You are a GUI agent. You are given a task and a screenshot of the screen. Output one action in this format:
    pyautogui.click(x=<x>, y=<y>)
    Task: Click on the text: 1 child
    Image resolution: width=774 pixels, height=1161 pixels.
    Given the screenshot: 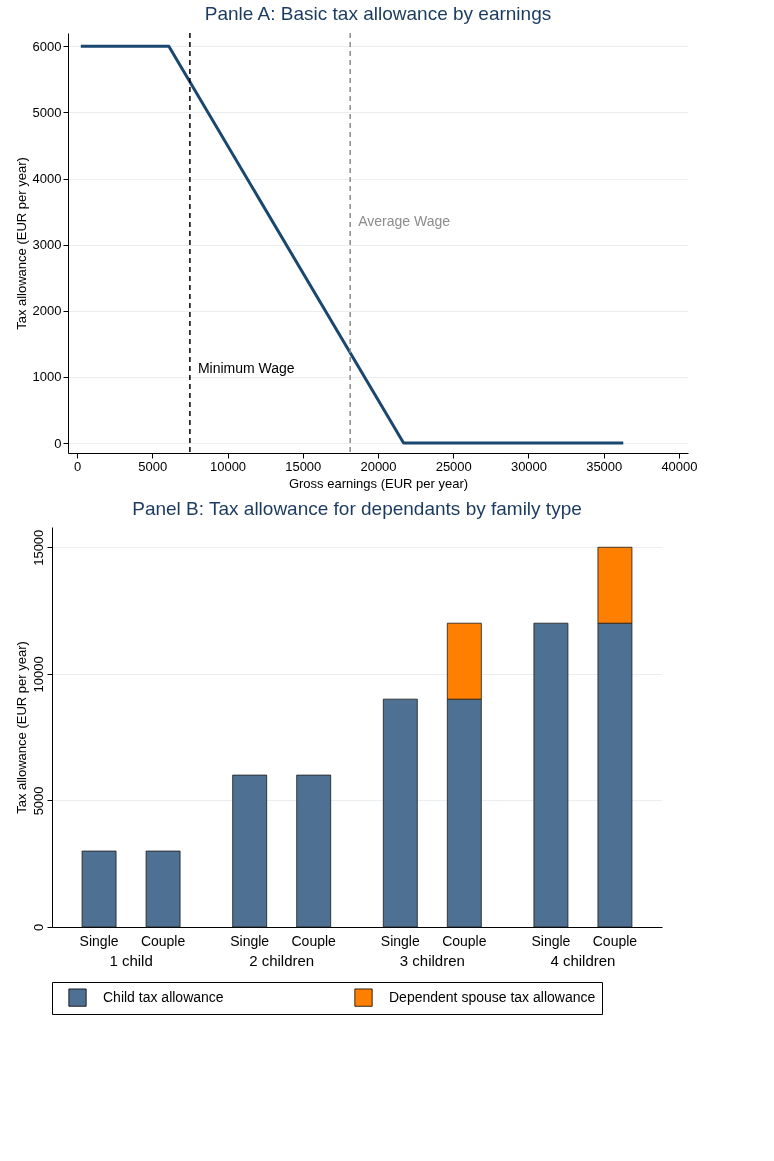 What is the action you would take?
    pyautogui.click(x=131, y=960)
    